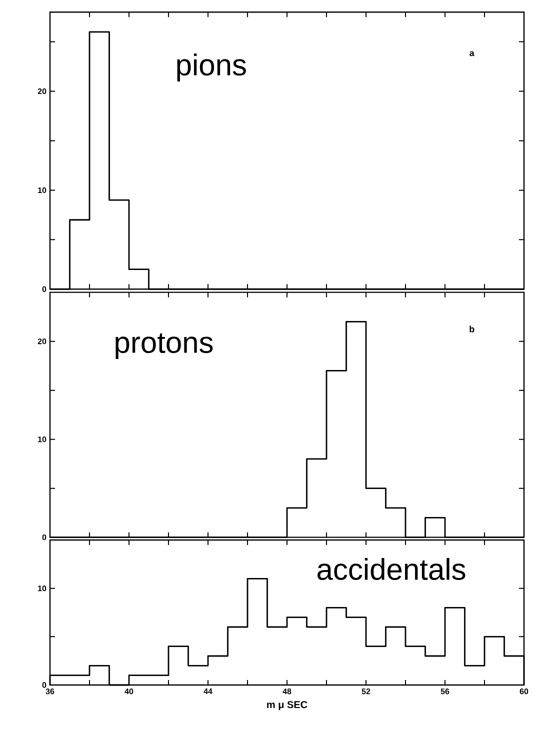 This screenshot has width=546, height=736. Describe the element at coordinates (445, 691) in the screenshot. I see `x-tick-label: 56` at that location.